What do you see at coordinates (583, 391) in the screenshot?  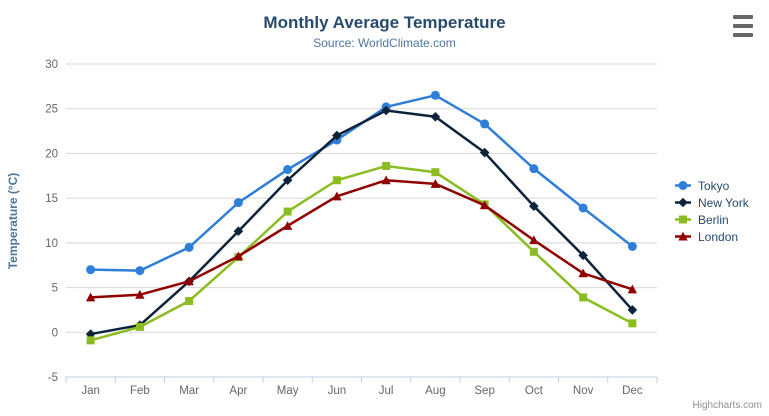 I see `x-axis-tick-label: Nov` at bounding box center [583, 391].